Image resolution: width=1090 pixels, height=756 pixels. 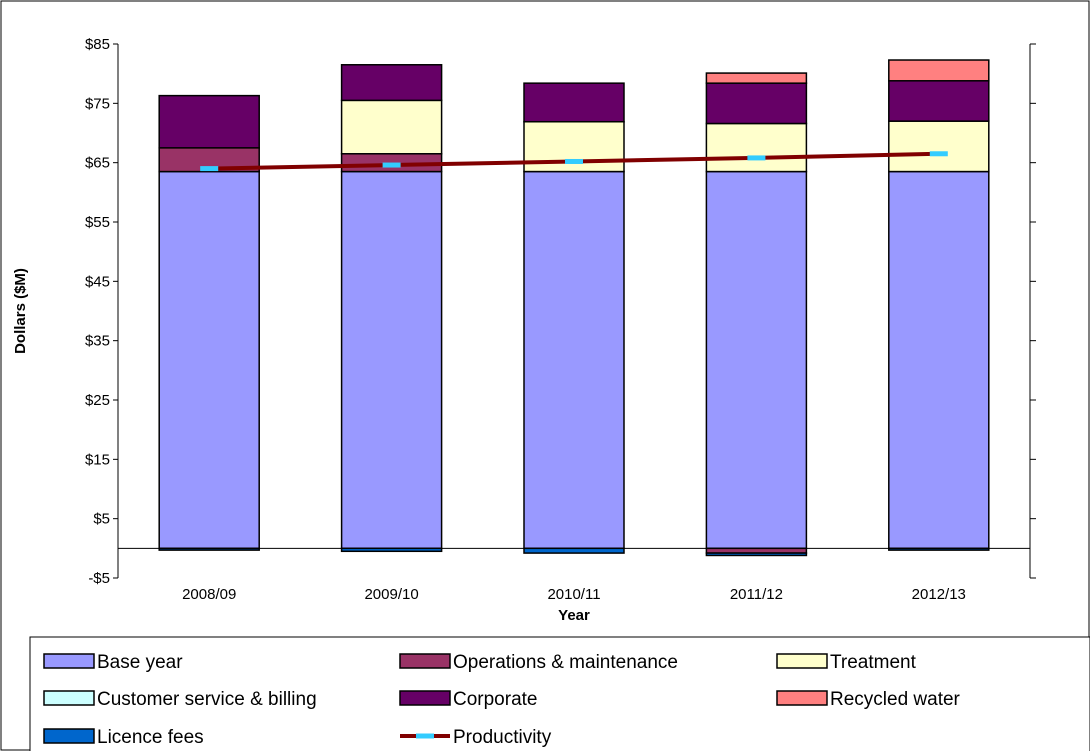 What do you see at coordinates (97, 281) in the screenshot?
I see `y-tick-label: $45` at bounding box center [97, 281].